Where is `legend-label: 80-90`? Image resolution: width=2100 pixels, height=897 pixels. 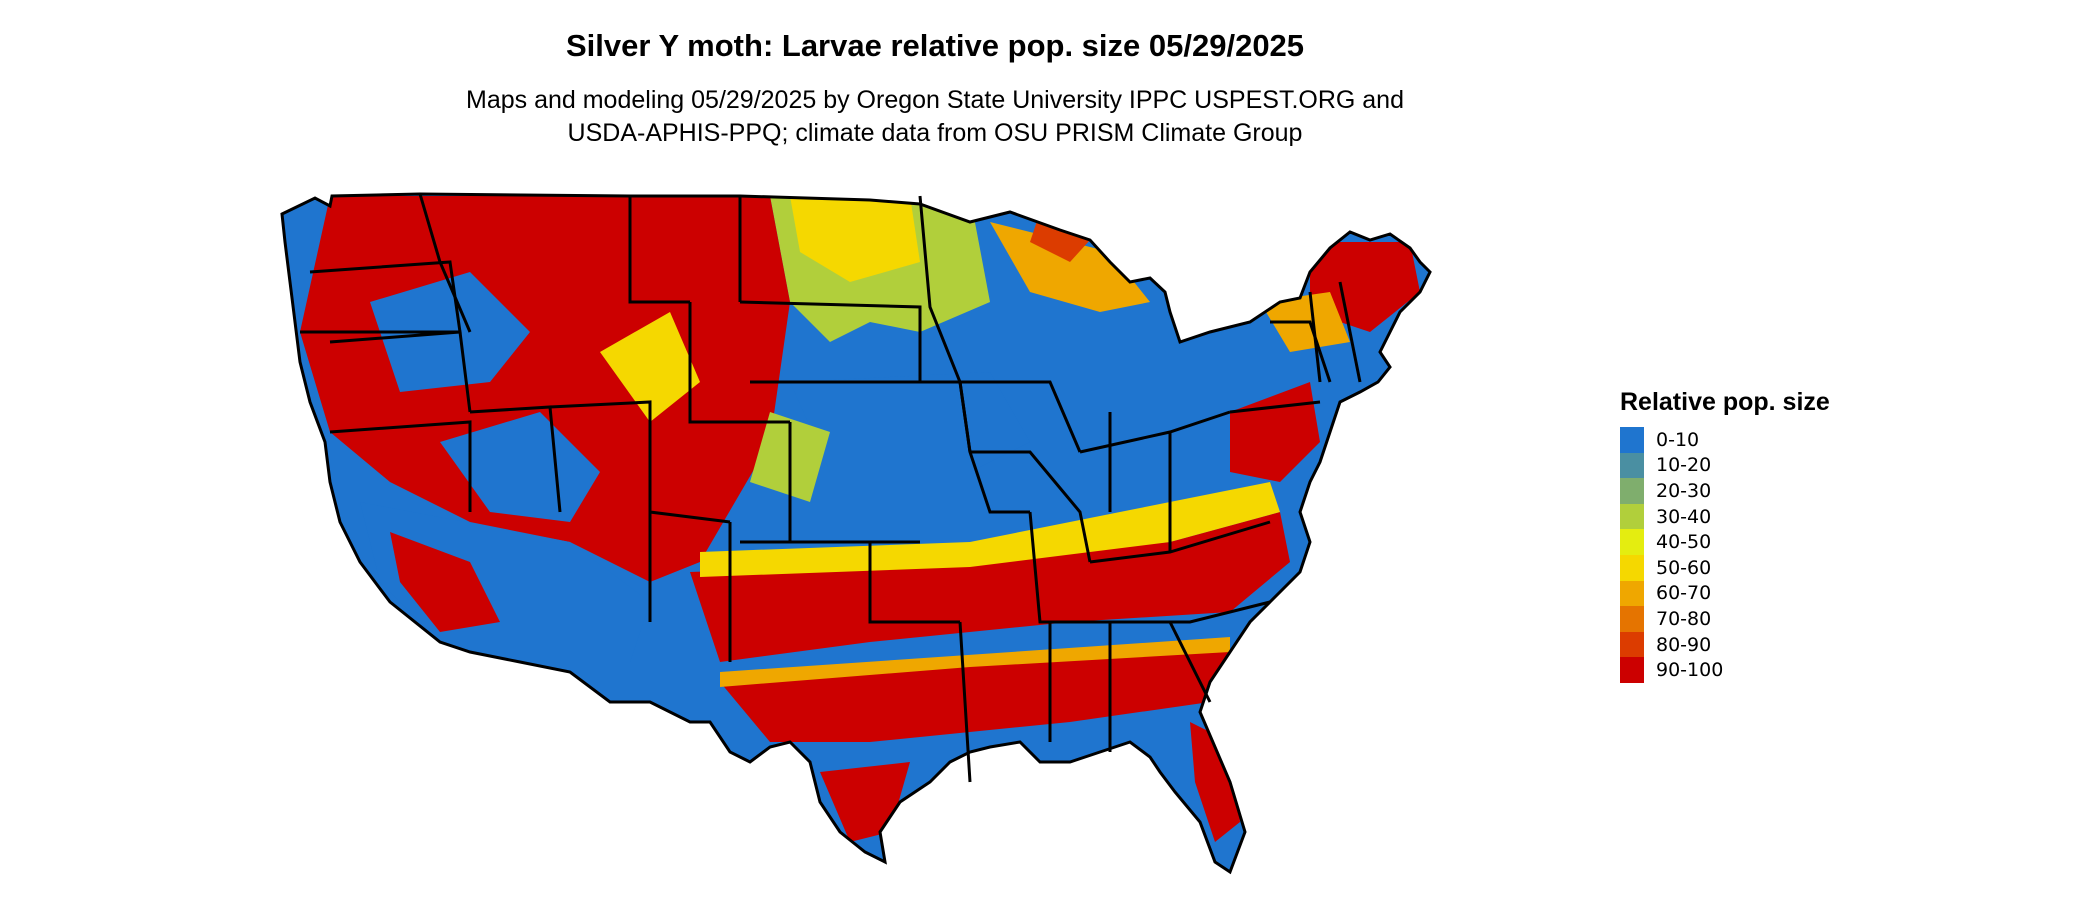 legend-label: 80-90 is located at coordinates (1684, 644).